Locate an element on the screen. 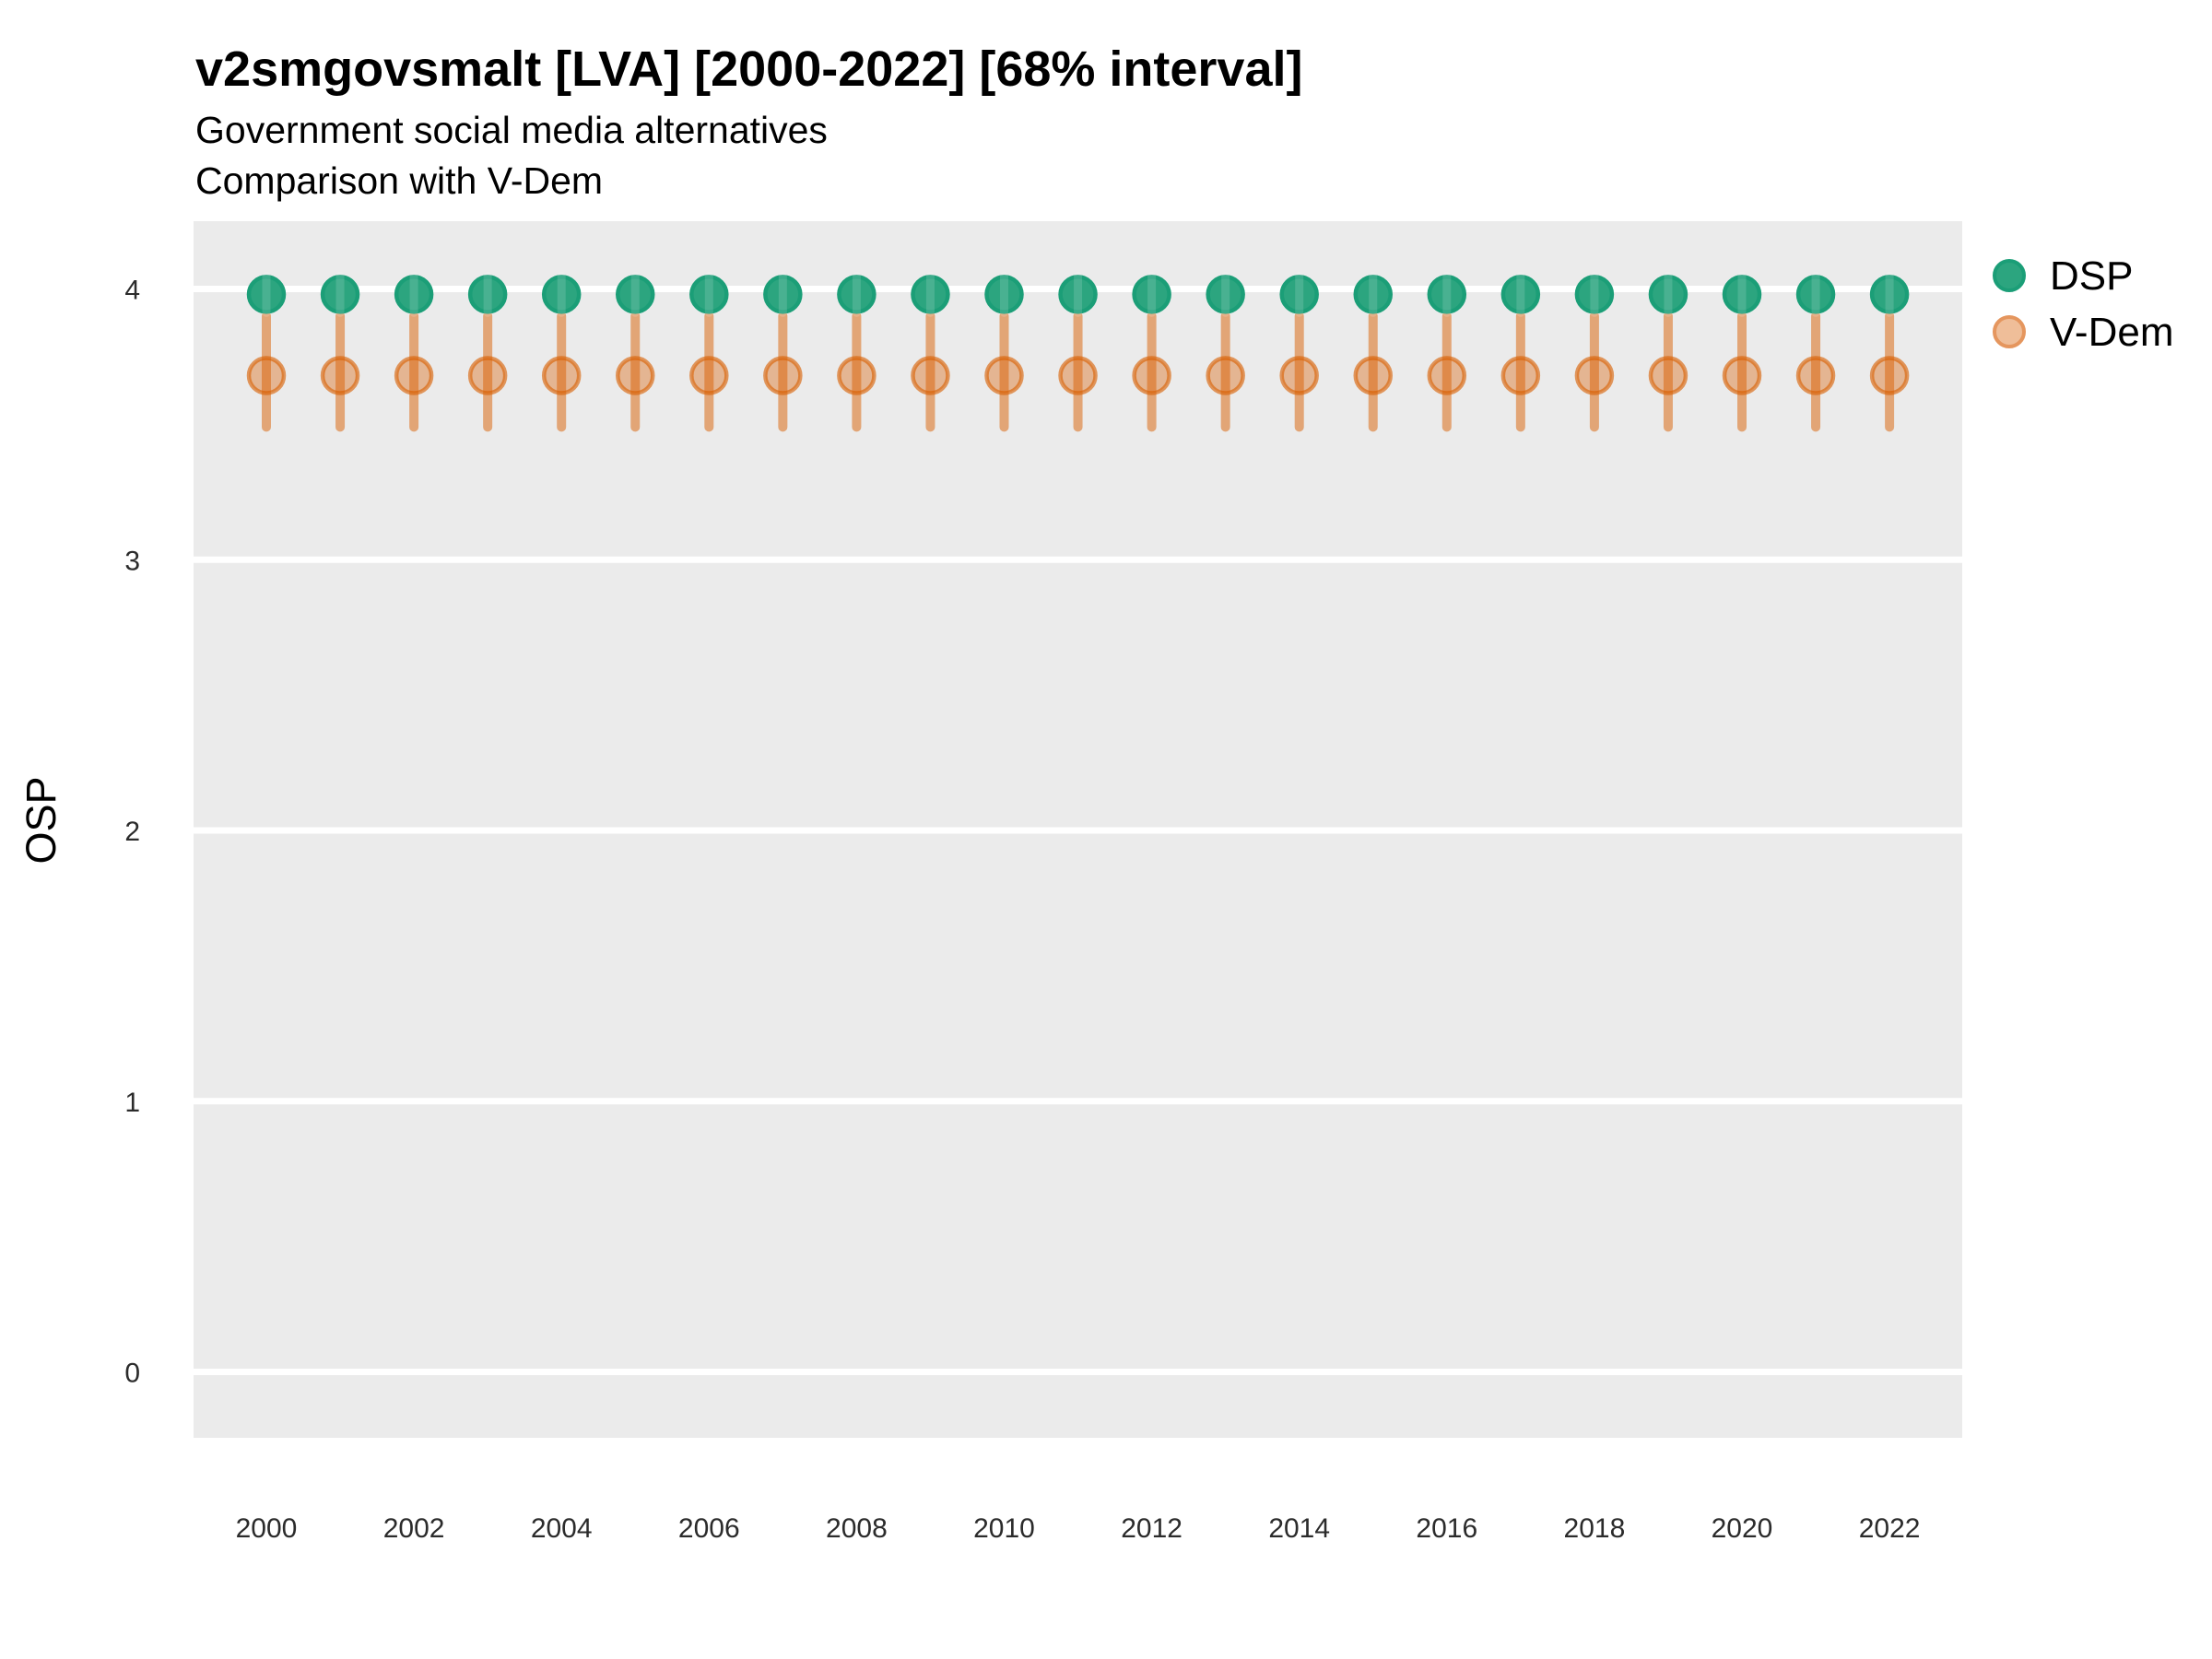 This screenshot has height=1659, width=2212. y-axis-title: OSP is located at coordinates (41, 820).